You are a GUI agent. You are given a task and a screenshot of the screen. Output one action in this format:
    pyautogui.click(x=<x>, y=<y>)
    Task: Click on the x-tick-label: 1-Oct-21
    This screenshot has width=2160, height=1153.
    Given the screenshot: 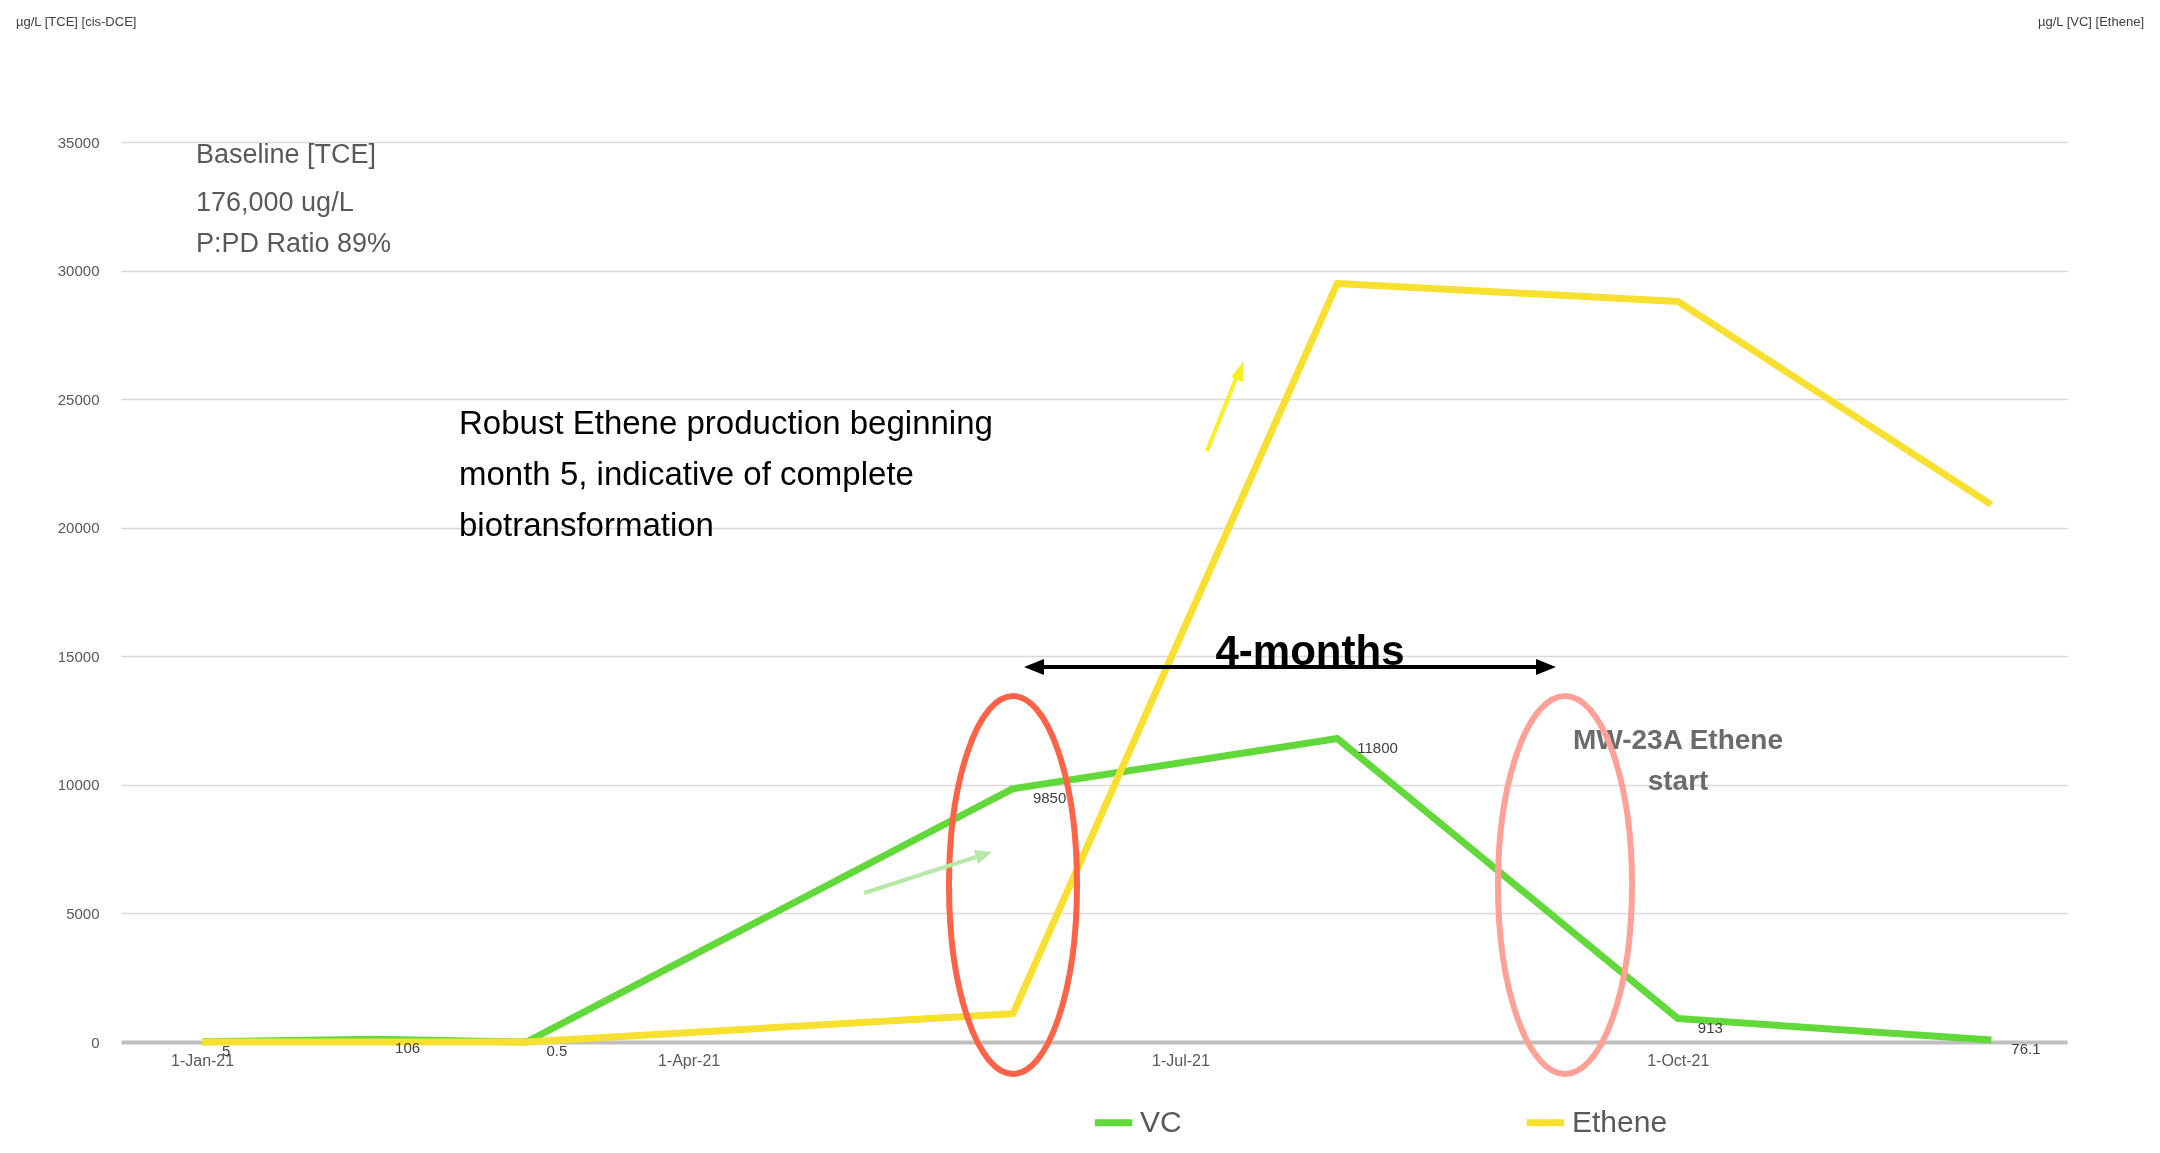 What is the action you would take?
    pyautogui.click(x=1678, y=1060)
    